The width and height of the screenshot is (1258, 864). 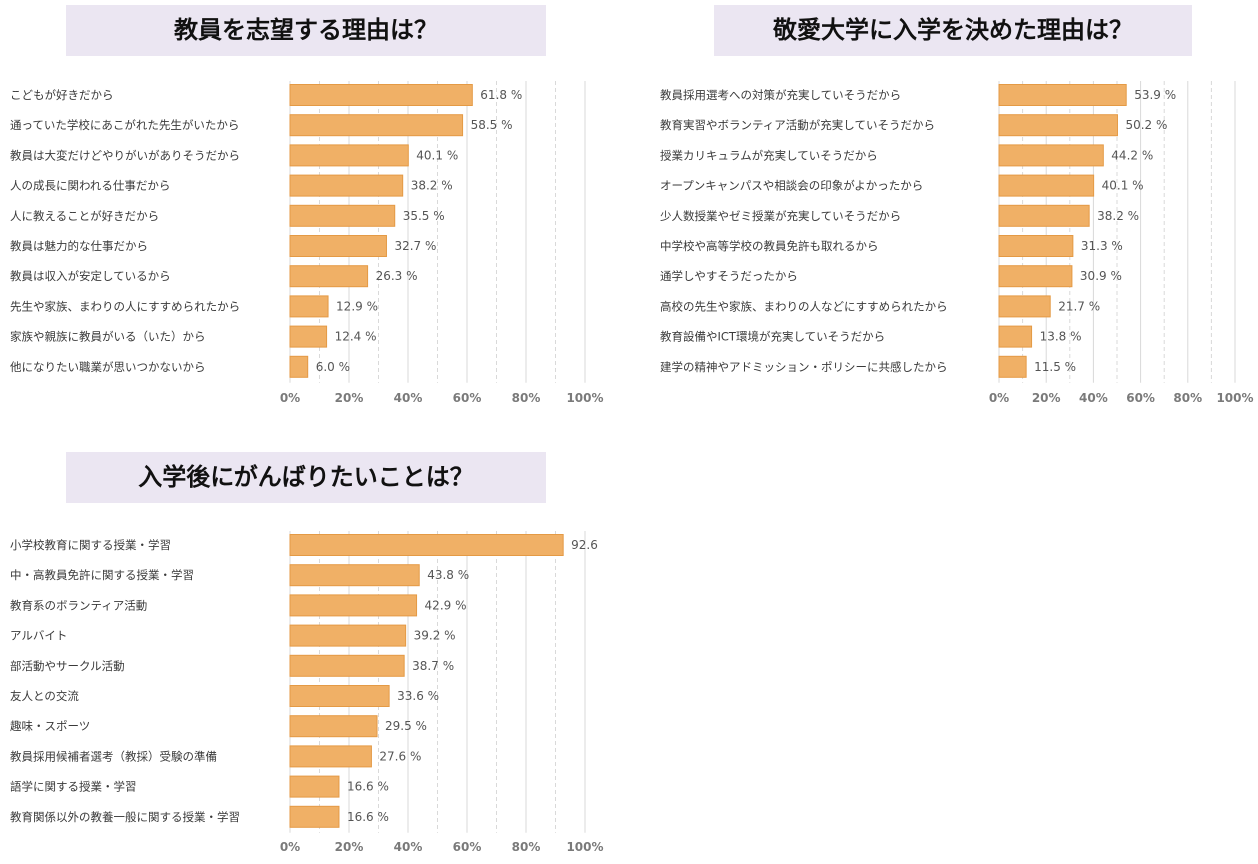 What do you see at coordinates (78, 605) in the screenshot?
I see `category-label: 教育系のボランティア活動` at bounding box center [78, 605].